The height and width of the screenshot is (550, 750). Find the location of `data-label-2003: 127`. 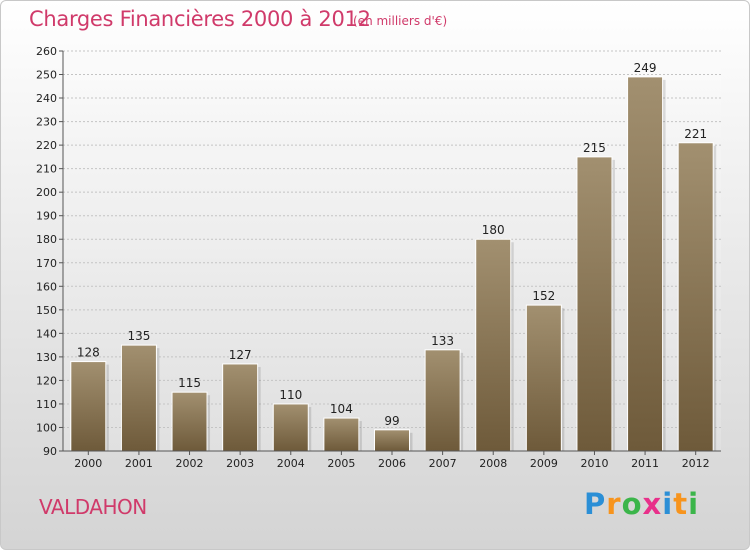

data-label-2003: 127 is located at coordinates (240, 355).